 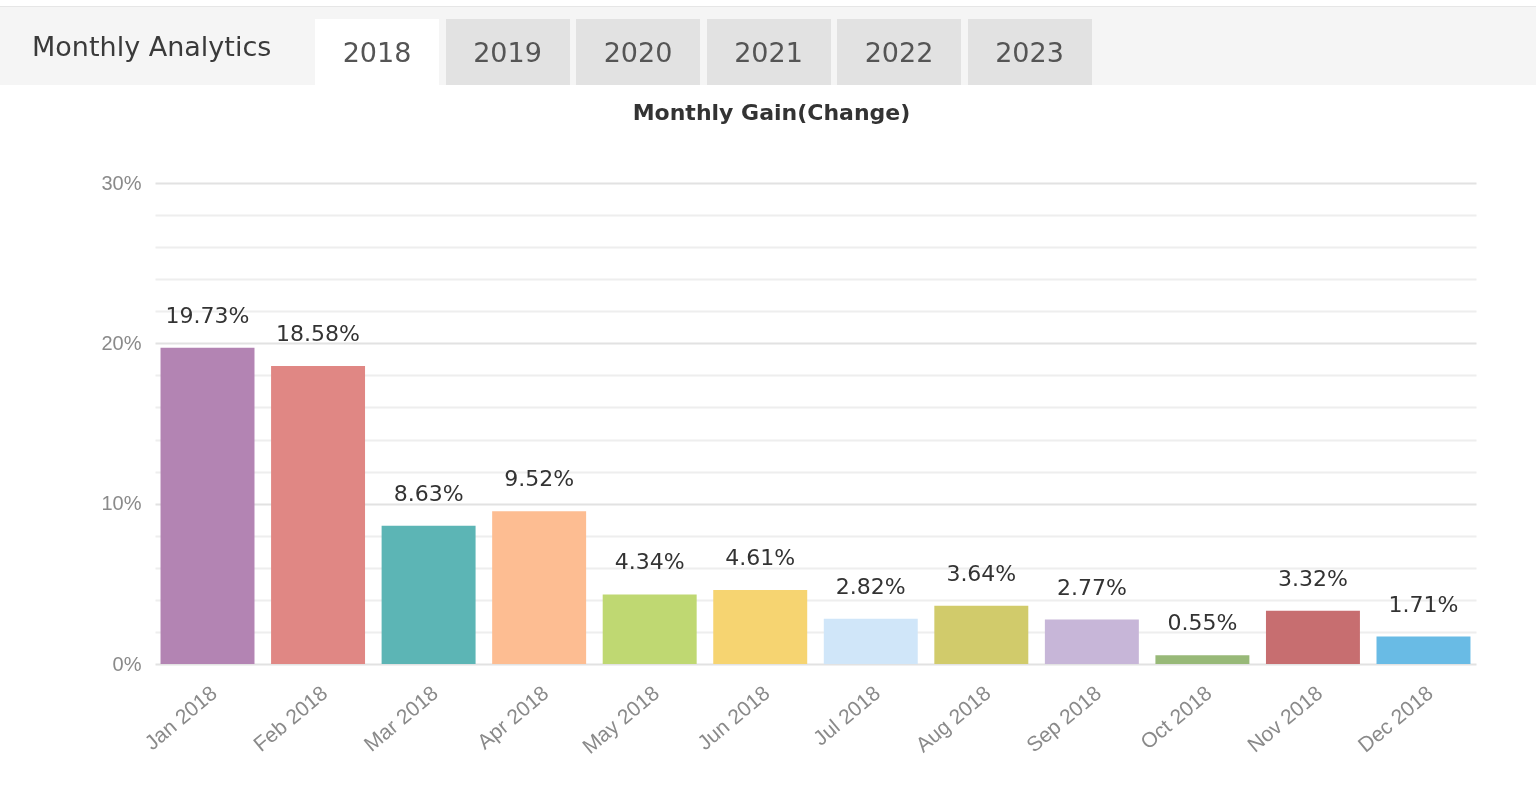 I want to click on data-label: 2.82%, so click(x=870, y=586).